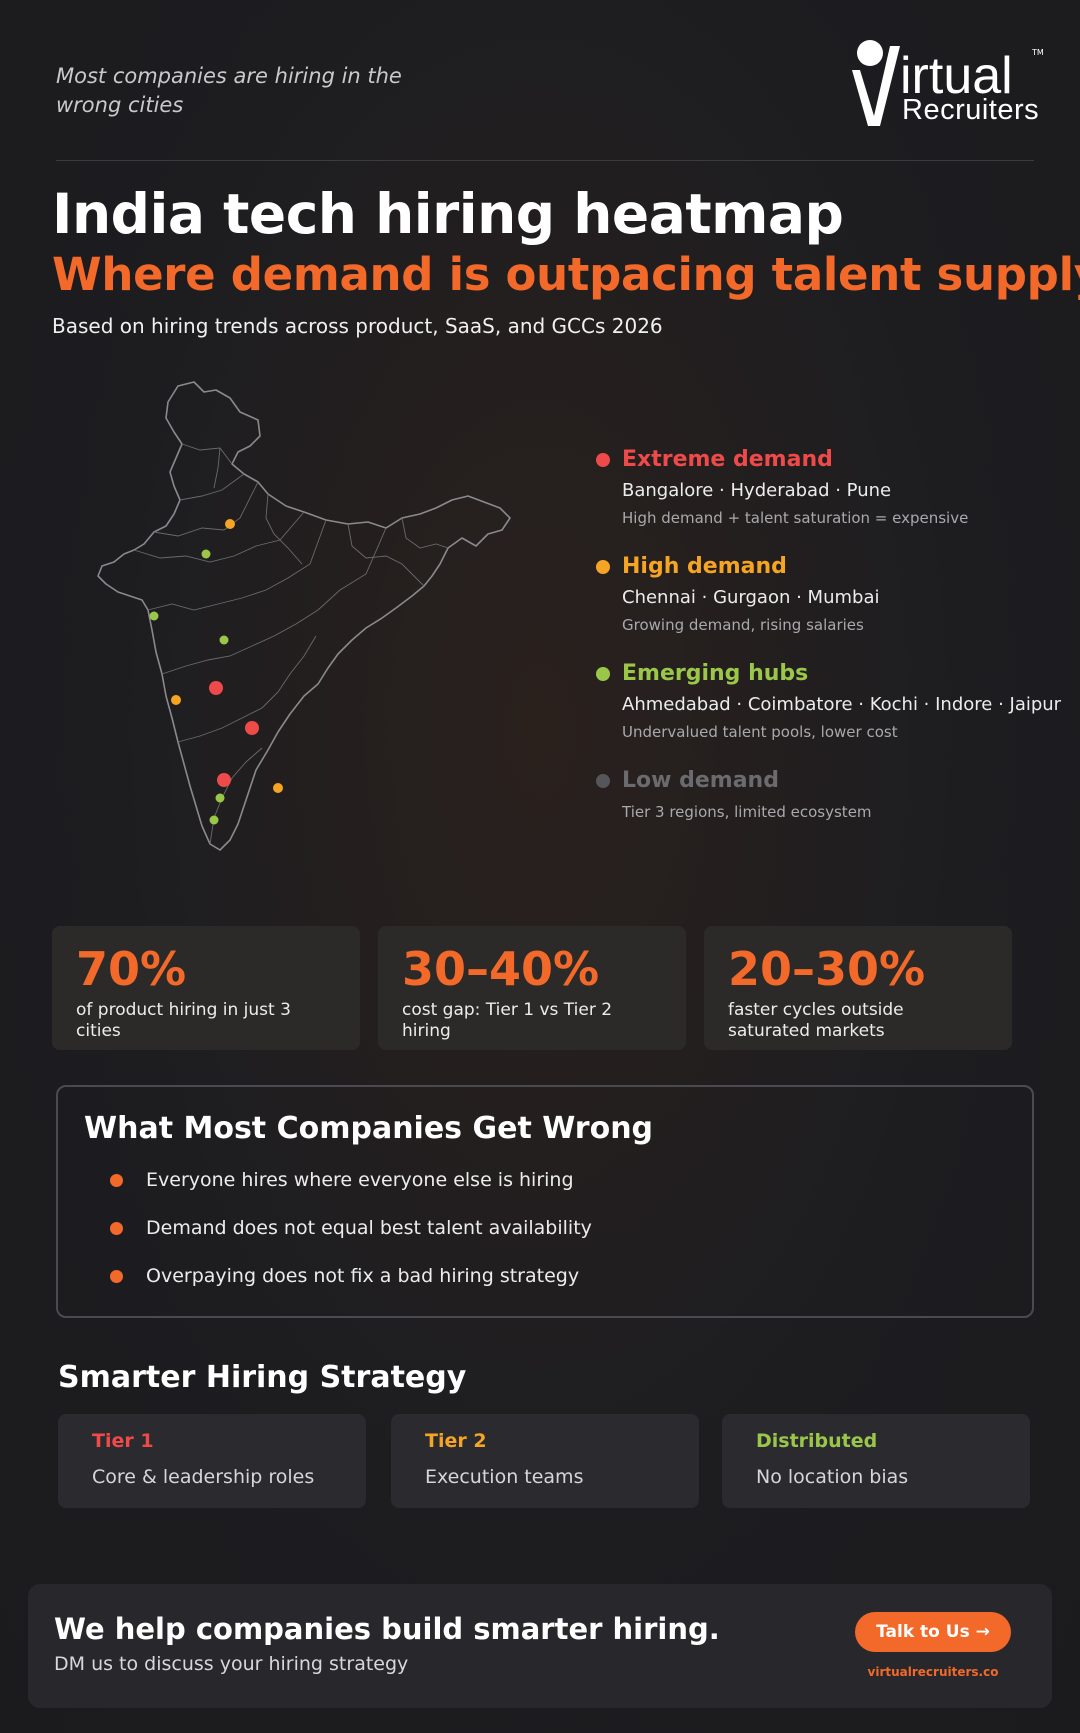 The image size is (1080, 1733). Describe the element at coordinates (704, 566) in the screenshot. I see `legend-title: High demand` at that location.